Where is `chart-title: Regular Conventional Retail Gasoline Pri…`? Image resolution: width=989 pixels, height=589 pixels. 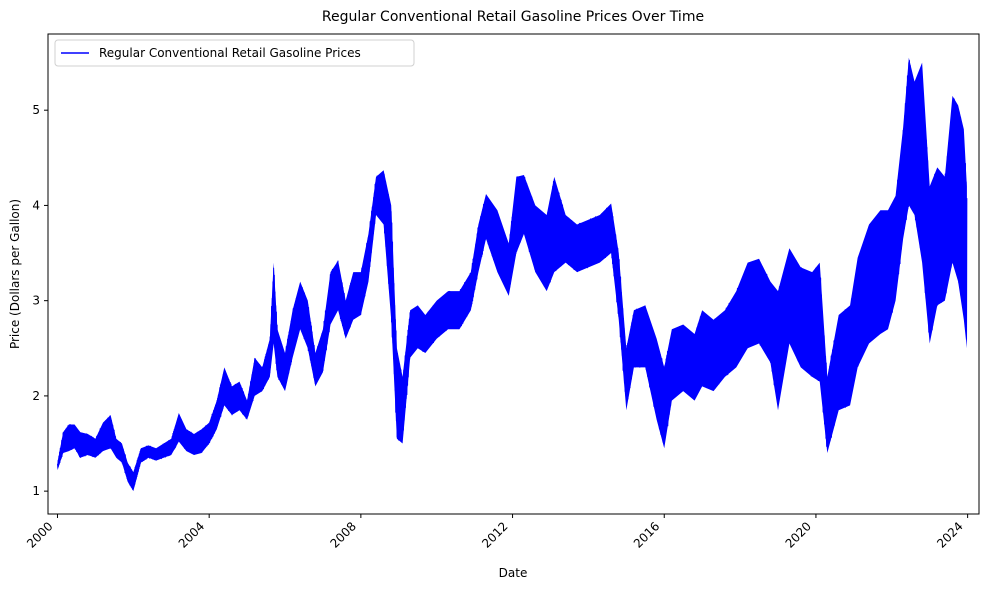
chart-title: Regular Conventional Retail Gasoline Pri… is located at coordinates (513, 17).